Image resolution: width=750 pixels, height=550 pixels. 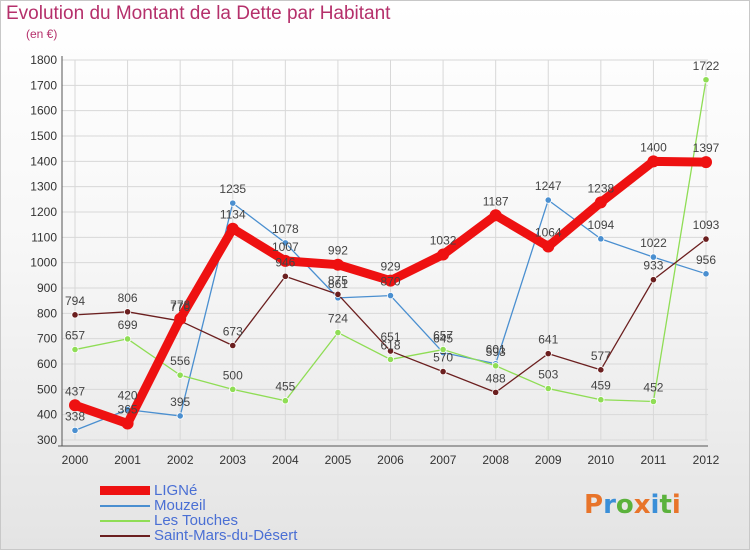 What do you see at coordinates (233, 215) in the screenshot?
I see `data-label: 1134` at bounding box center [233, 215].